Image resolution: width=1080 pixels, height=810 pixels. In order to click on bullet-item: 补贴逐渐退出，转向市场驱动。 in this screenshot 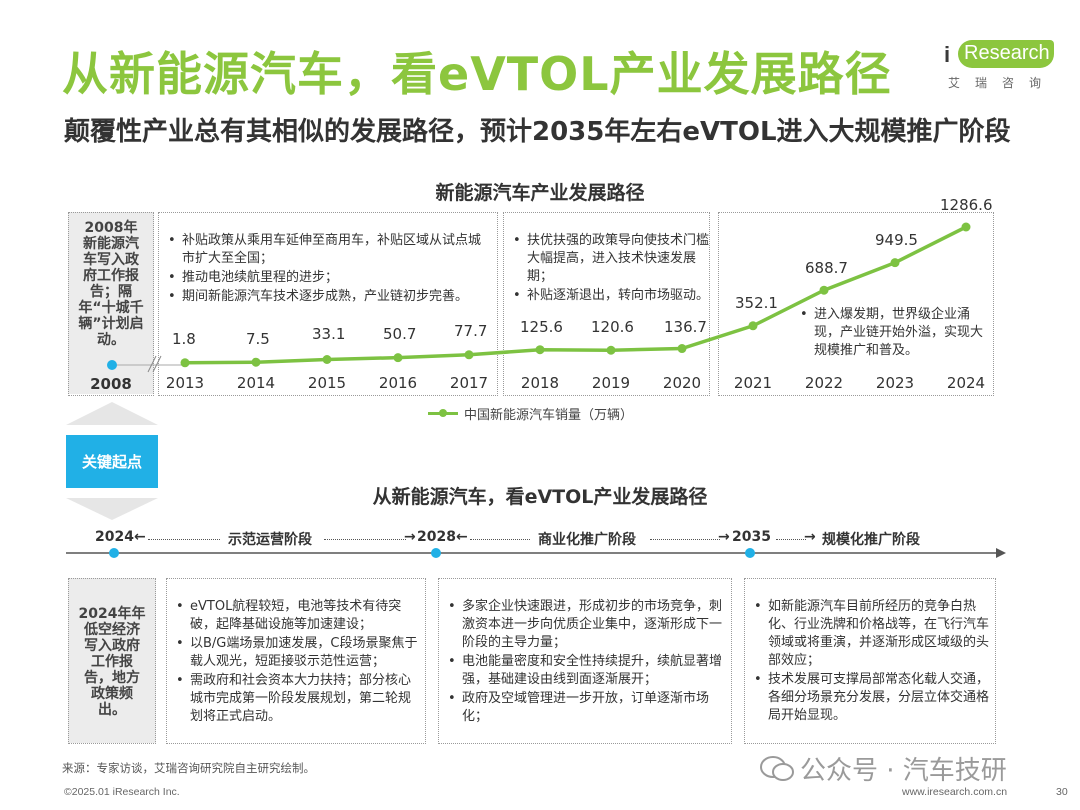, I will do `click(609, 296)`.